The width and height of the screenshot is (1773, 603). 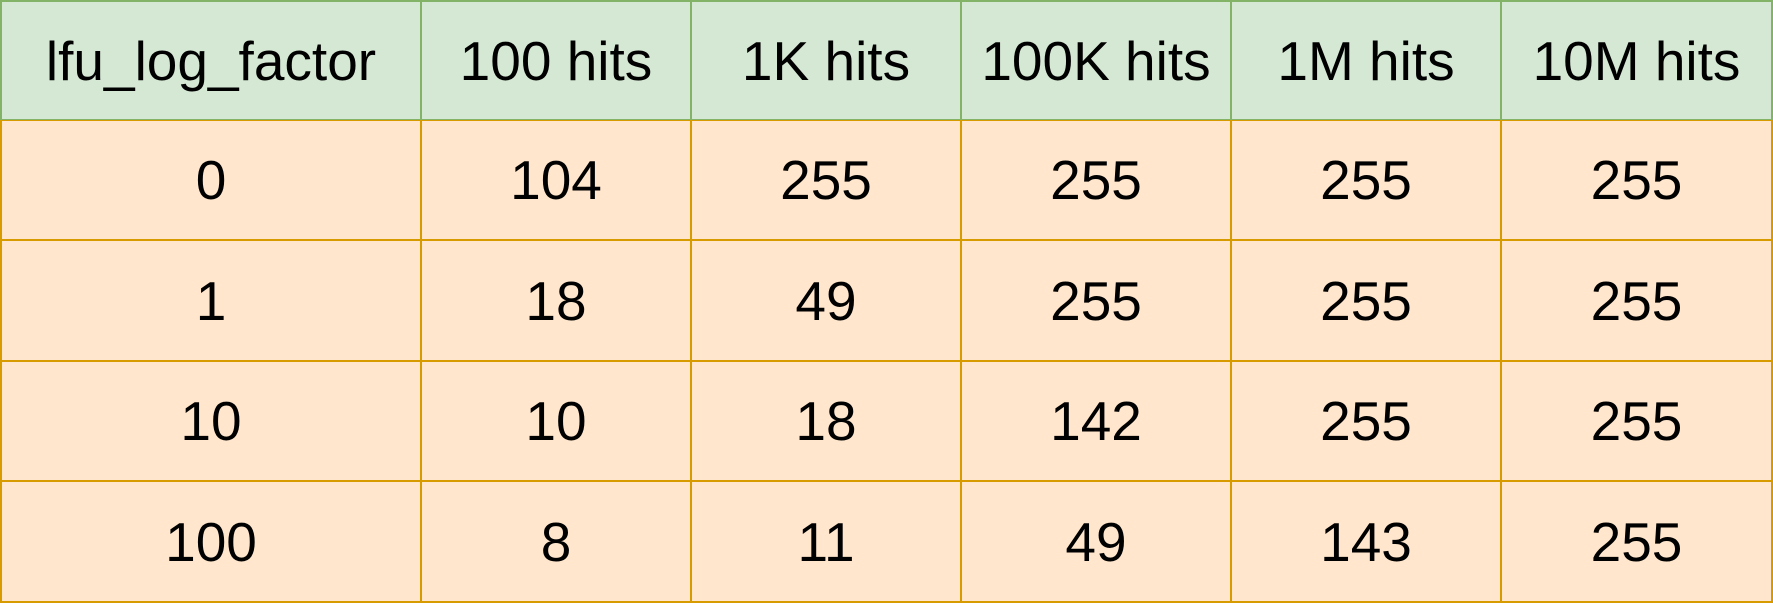 What do you see at coordinates (826, 542) in the screenshot?
I see `table-cell: 11` at bounding box center [826, 542].